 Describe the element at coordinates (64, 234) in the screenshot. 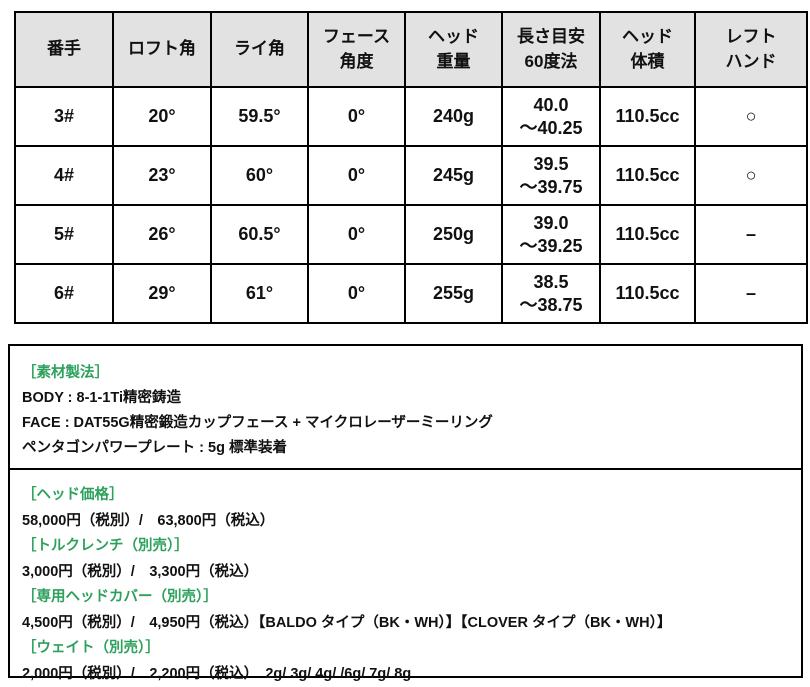

I see `cell-club-number: 5#` at that location.